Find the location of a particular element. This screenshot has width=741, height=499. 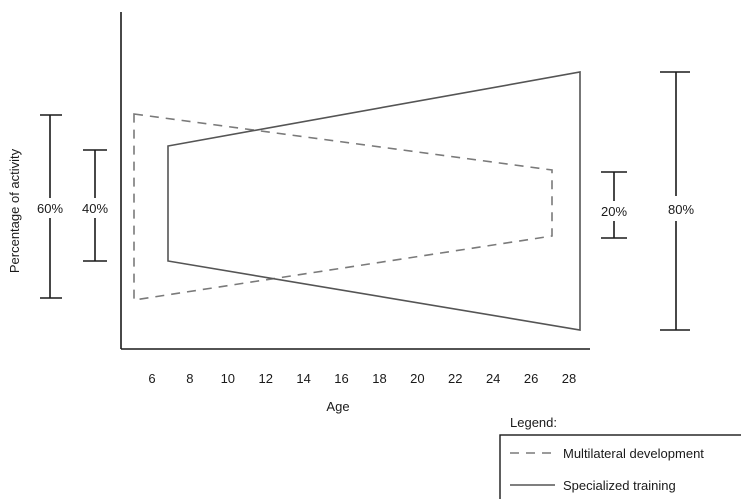

x-tick-label: 18 is located at coordinates (379, 378).